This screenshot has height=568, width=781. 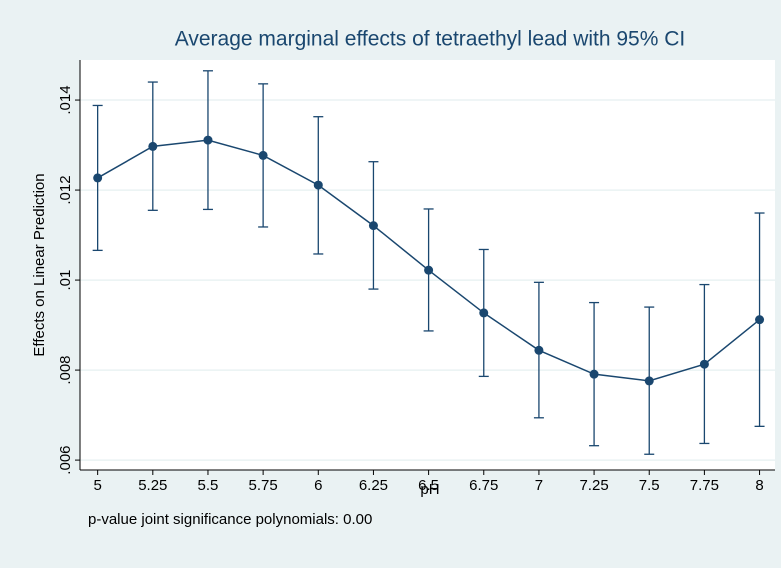 I want to click on y-tick-label: .012, so click(x=65, y=189).